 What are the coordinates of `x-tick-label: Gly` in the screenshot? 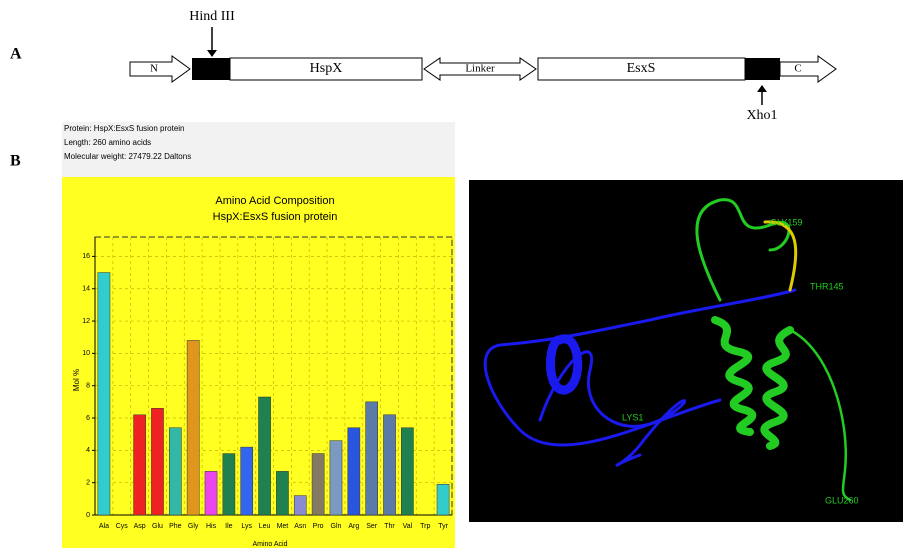 It's located at (193, 526).